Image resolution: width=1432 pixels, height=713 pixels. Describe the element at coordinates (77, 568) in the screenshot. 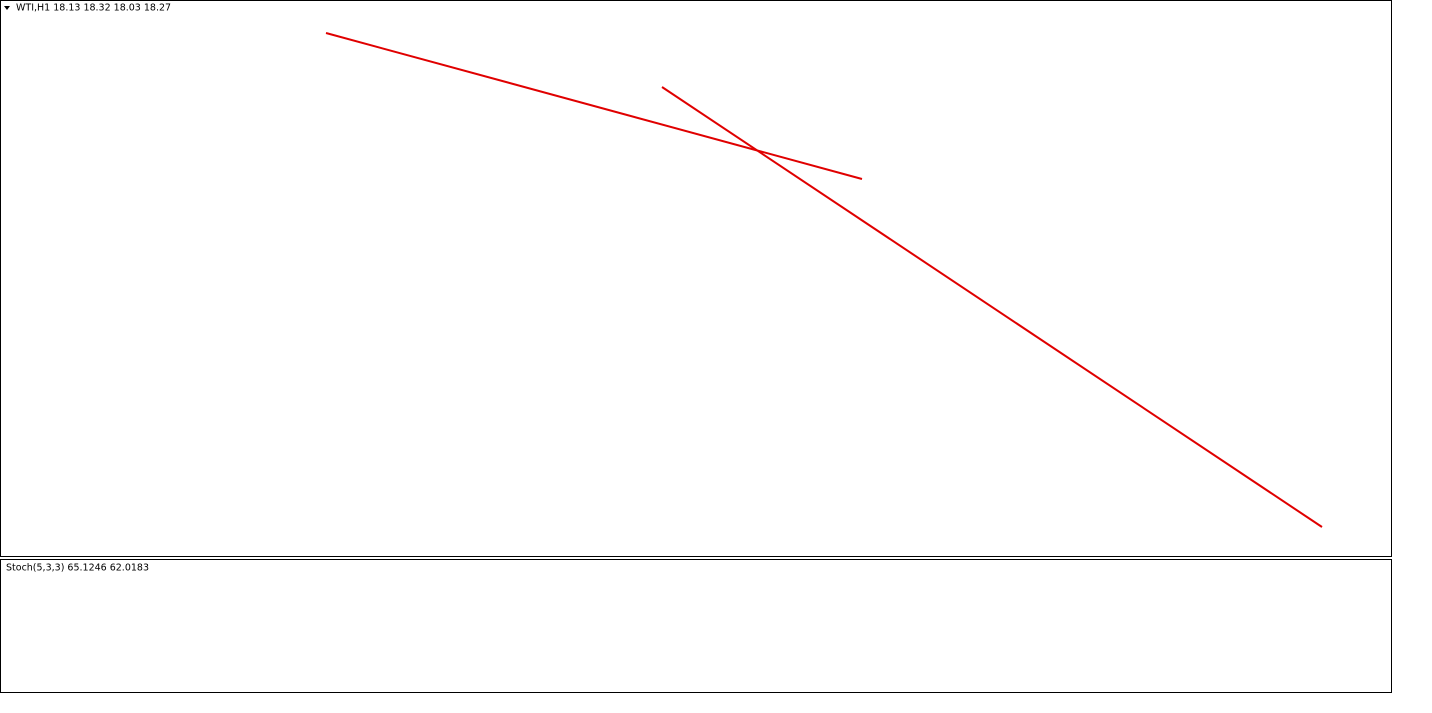

I see `indicator-title: Stoch(5,3,3) 65.1246 62.0183` at that location.